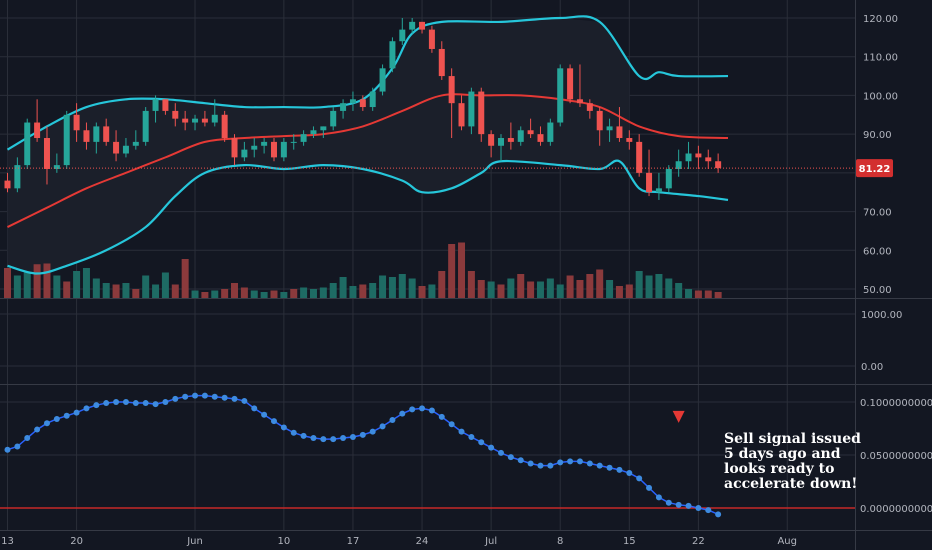 This screenshot has height=550, width=932. Describe the element at coordinates (880, 58) in the screenshot. I see `price-tick-label: 110.00` at that location.